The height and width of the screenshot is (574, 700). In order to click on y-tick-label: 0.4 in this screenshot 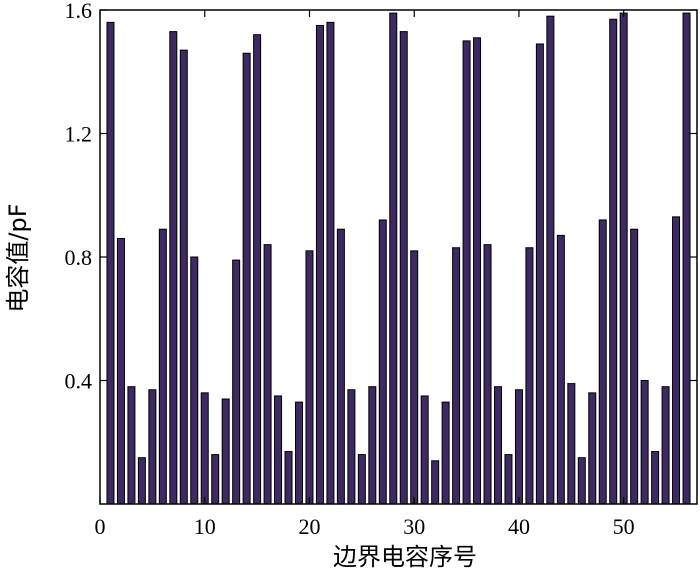, I will do `click(79, 381)`.